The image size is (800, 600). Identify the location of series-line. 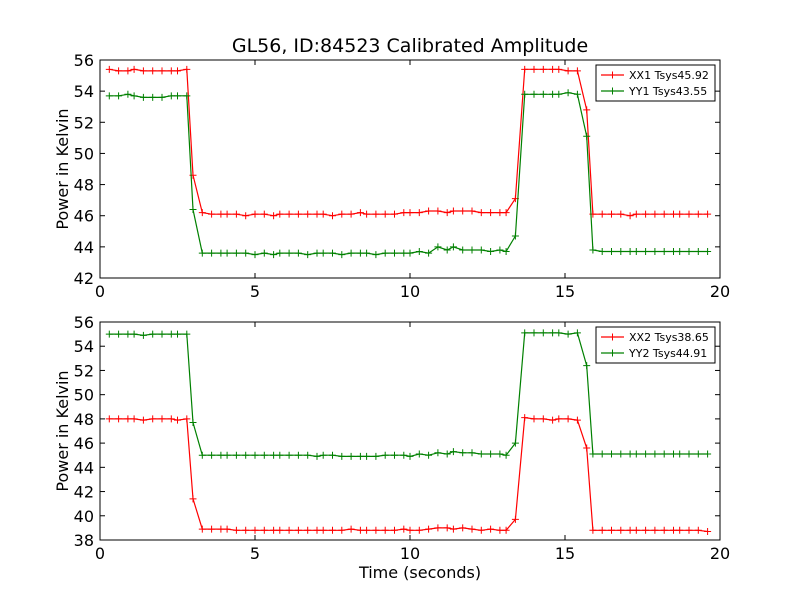
(408, 475).